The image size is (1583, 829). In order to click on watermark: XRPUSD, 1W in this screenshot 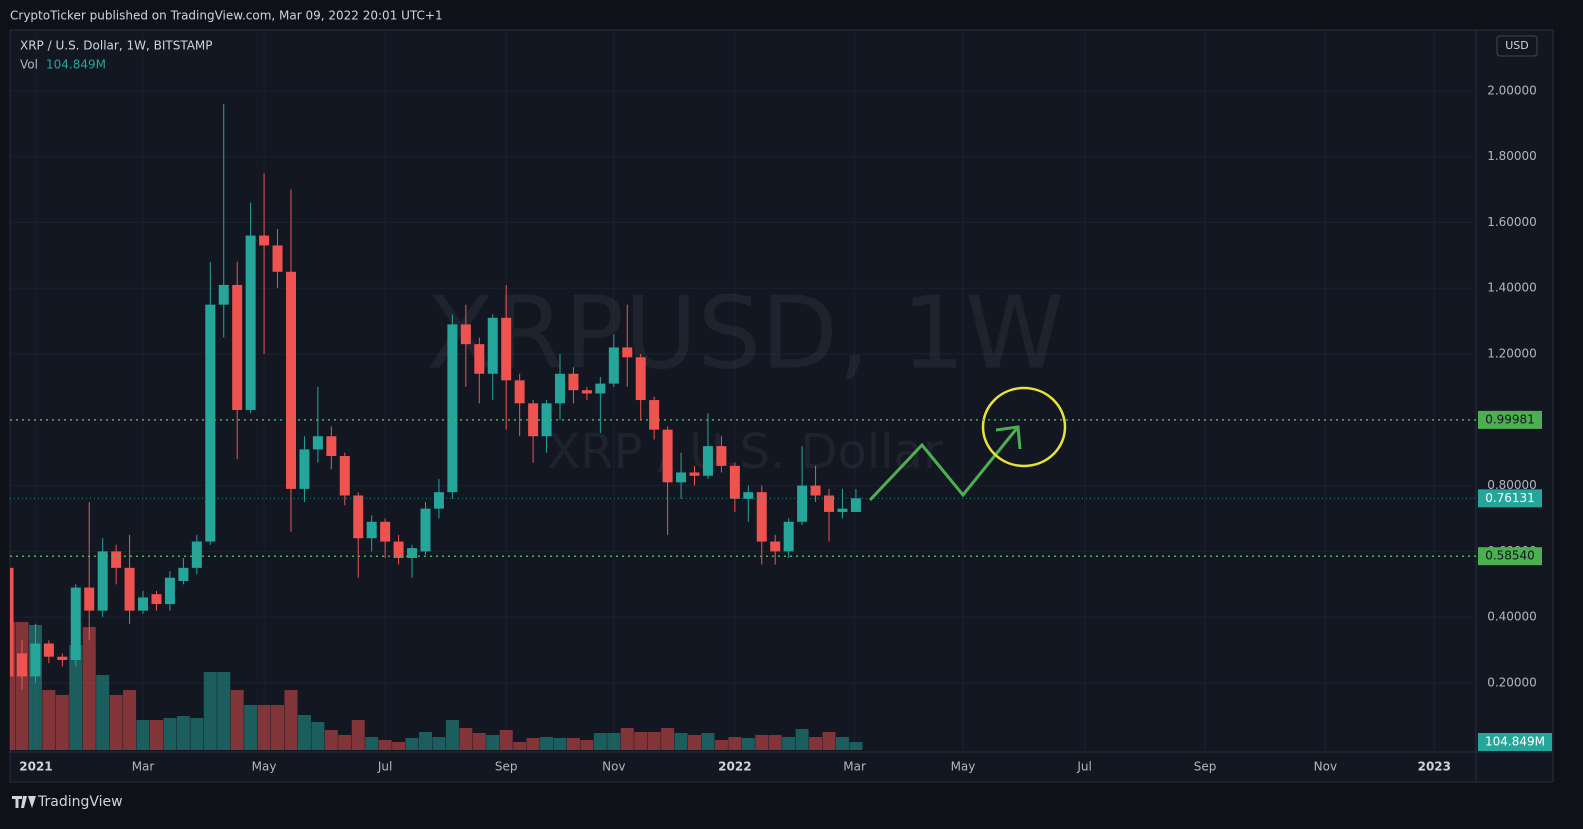, I will do `click(745, 332)`.